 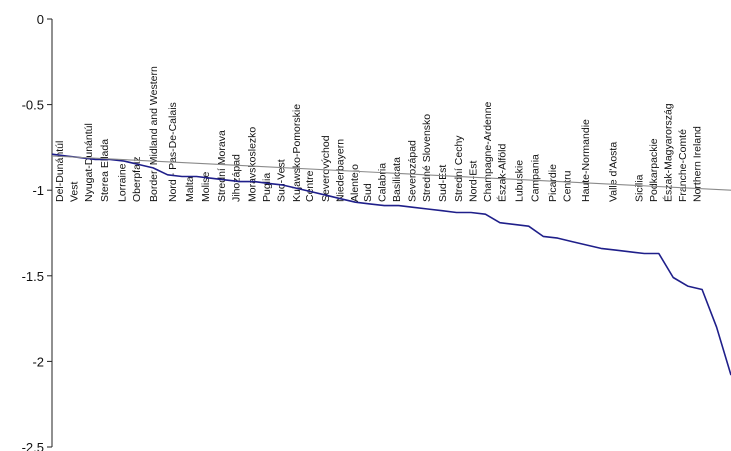 I want to click on category-label: Malta, so click(x=190, y=189).